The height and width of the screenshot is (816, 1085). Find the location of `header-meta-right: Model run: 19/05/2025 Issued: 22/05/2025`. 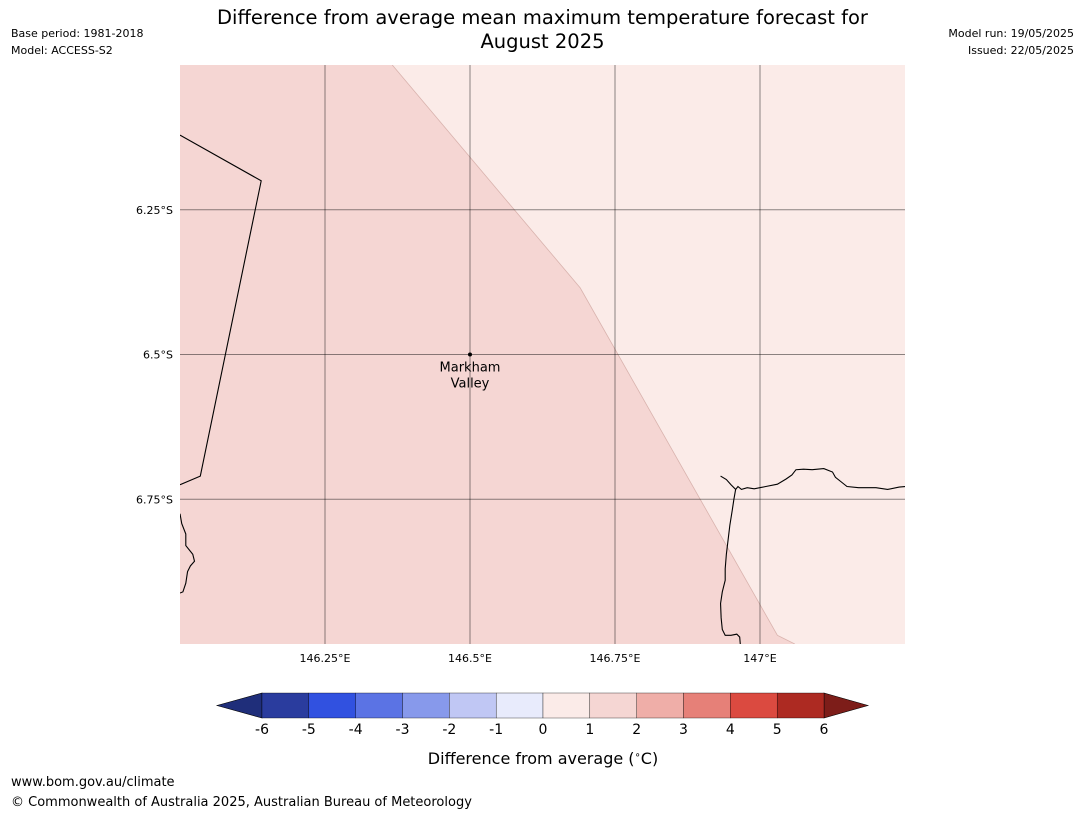

header-meta-right: Model run: 19/05/2025 Issued: 22/05/2025 is located at coordinates (1011, 42).